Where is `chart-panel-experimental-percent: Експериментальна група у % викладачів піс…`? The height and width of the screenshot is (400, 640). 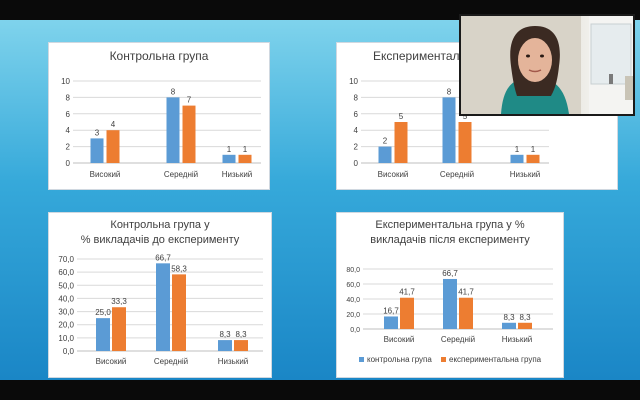 chart-panel-experimental-percent: Експериментальна група у % викладачів піс… is located at coordinates (450, 295).